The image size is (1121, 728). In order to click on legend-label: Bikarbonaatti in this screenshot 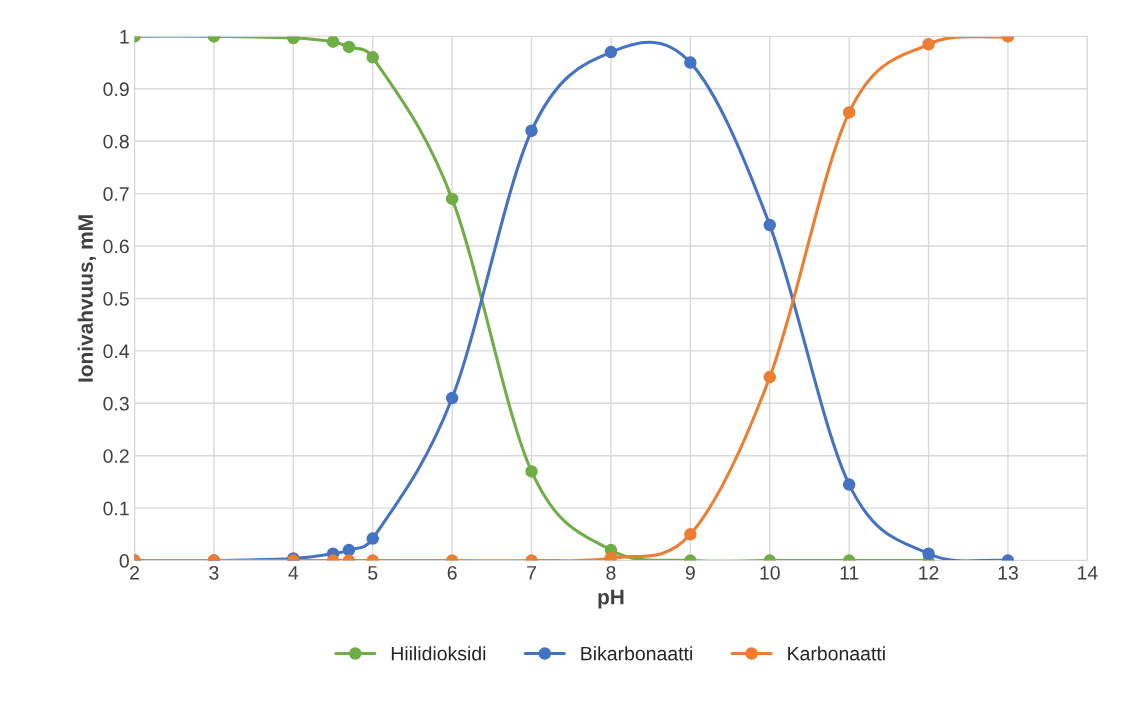, I will do `click(636, 653)`.